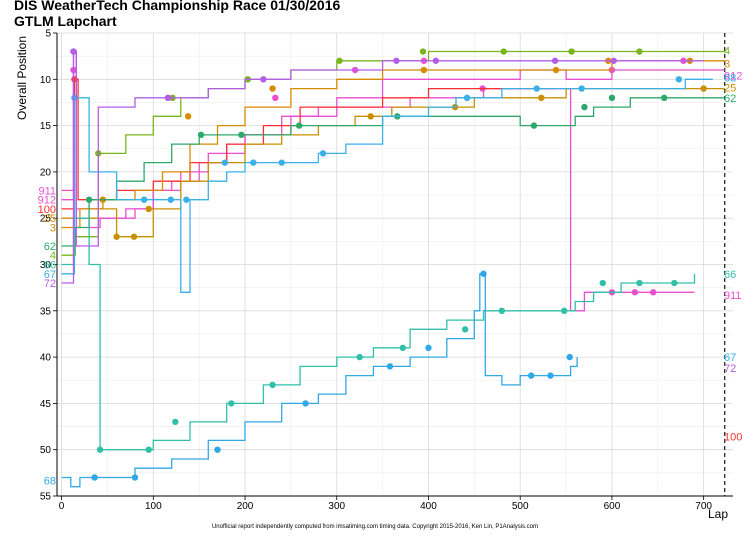 The width and height of the screenshot is (750, 537). Describe the element at coordinates (718, 514) in the screenshot. I see `x-axis-label: Lap` at that location.